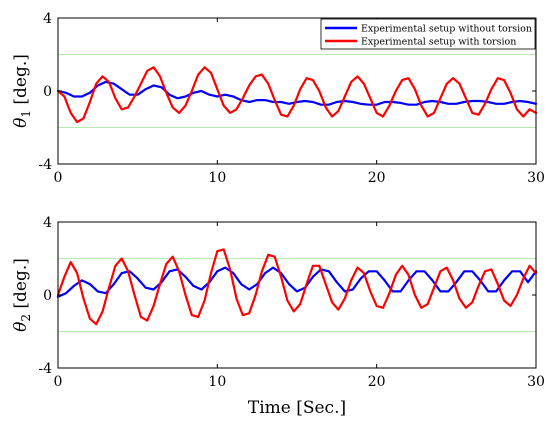 This screenshot has height=423, width=550. Describe the element at coordinates (58, 178) in the screenshot. I see `top-x-tick-label: 0` at that location.